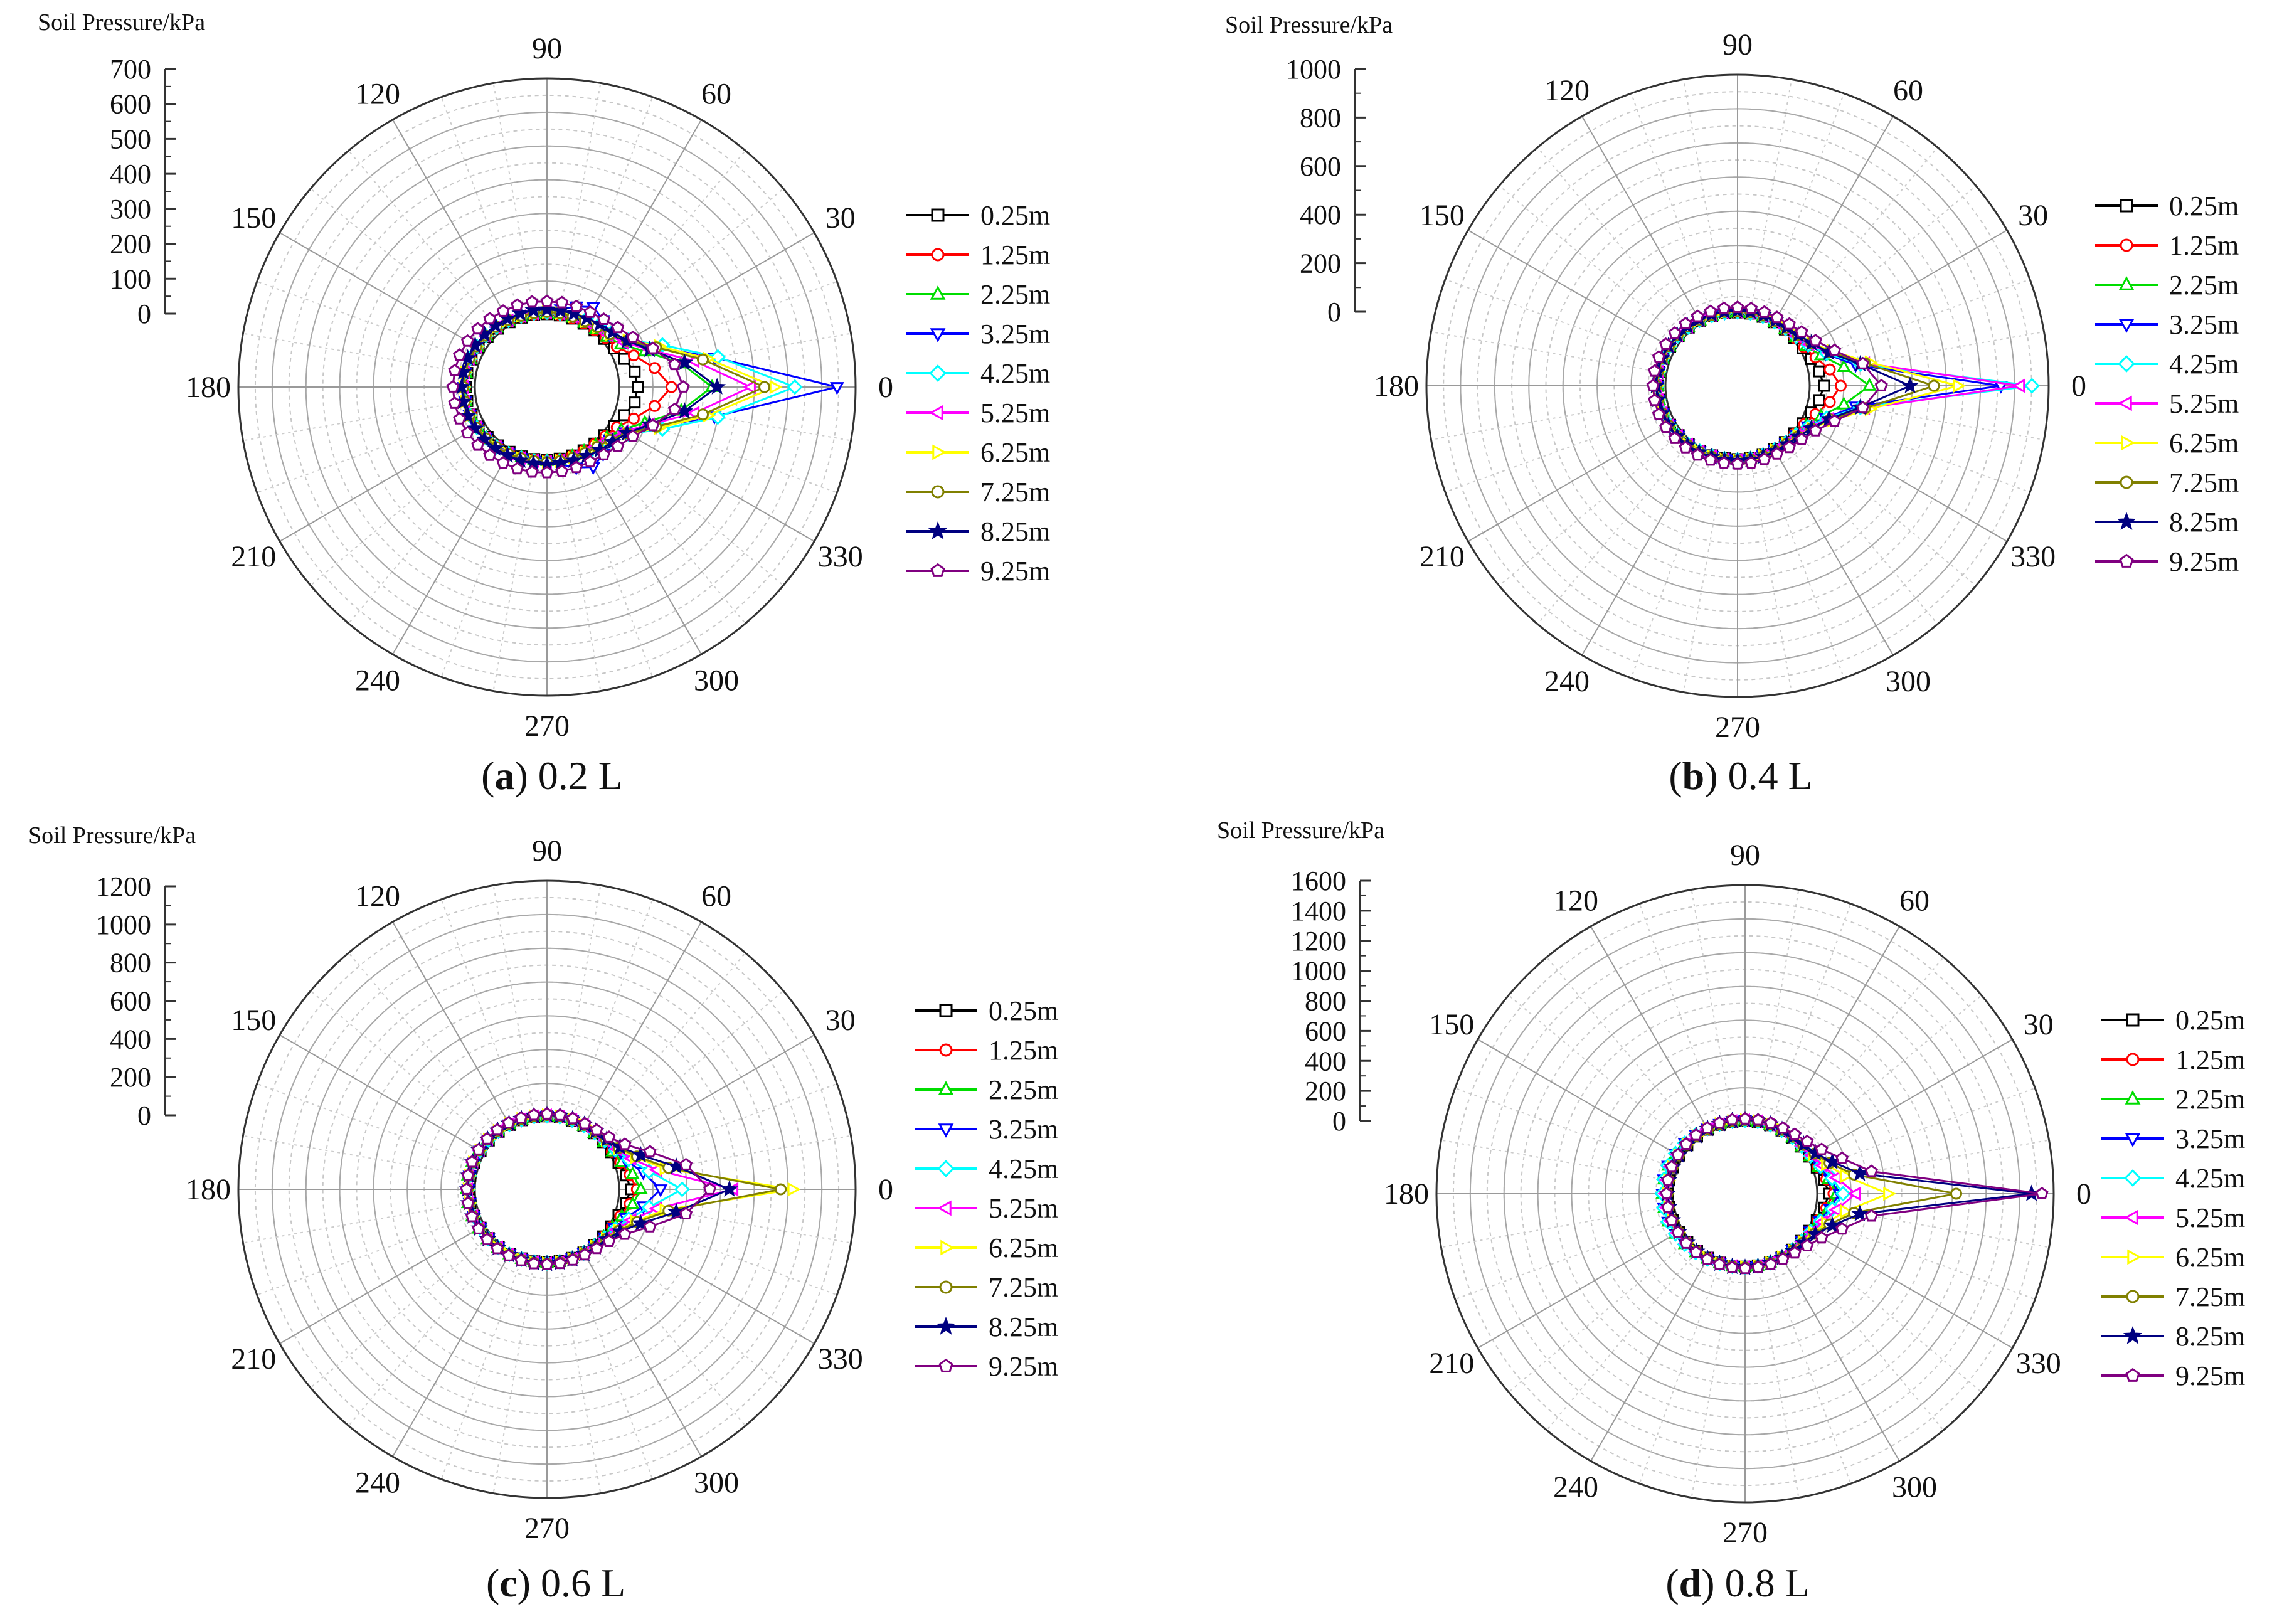 This screenshot has height=1624, width=2272. What do you see at coordinates (2204, 285) in the screenshot?
I see `panel-b-legend-label: 2.25m` at bounding box center [2204, 285].